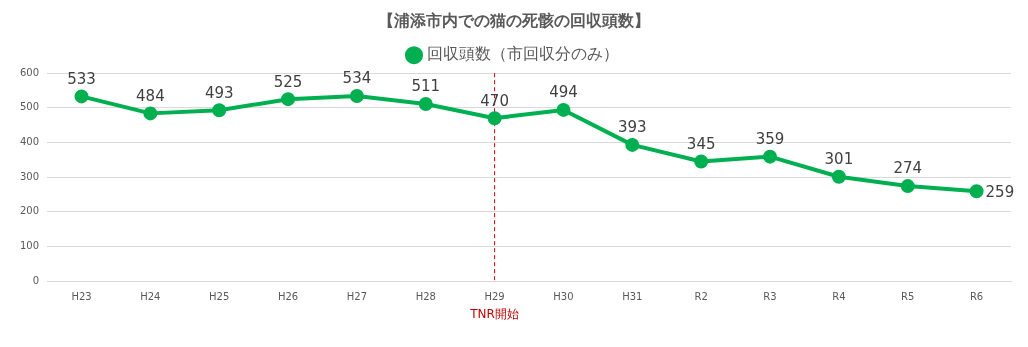 This screenshot has height=347, width=1028. I want to click on x-tick-label: R4, so click(839, 296).